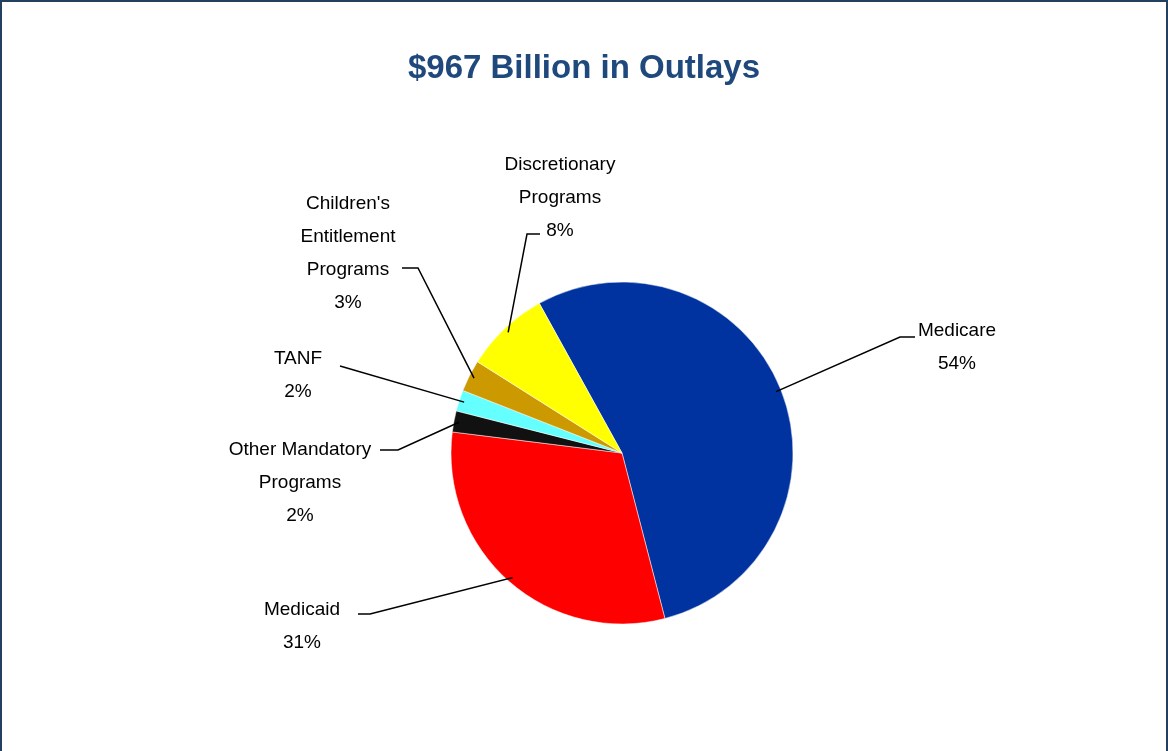 The image size is (1168, 751). What do you see at coordinates (300, 465) in the screenshot?
I see `slice-label: Other Mandatory Programs` at bounding box center [300, 465].